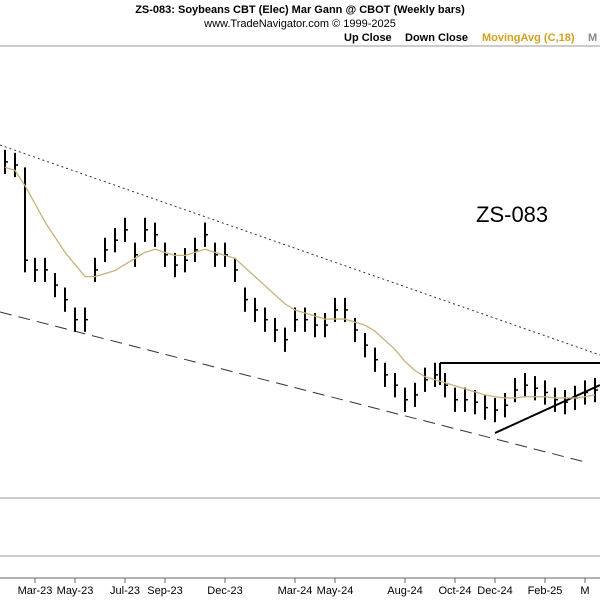  Describe the element at coordinates (528, 38) in the screenshot. I see `legend-entry: MovingAvg (C,18)` at that location.